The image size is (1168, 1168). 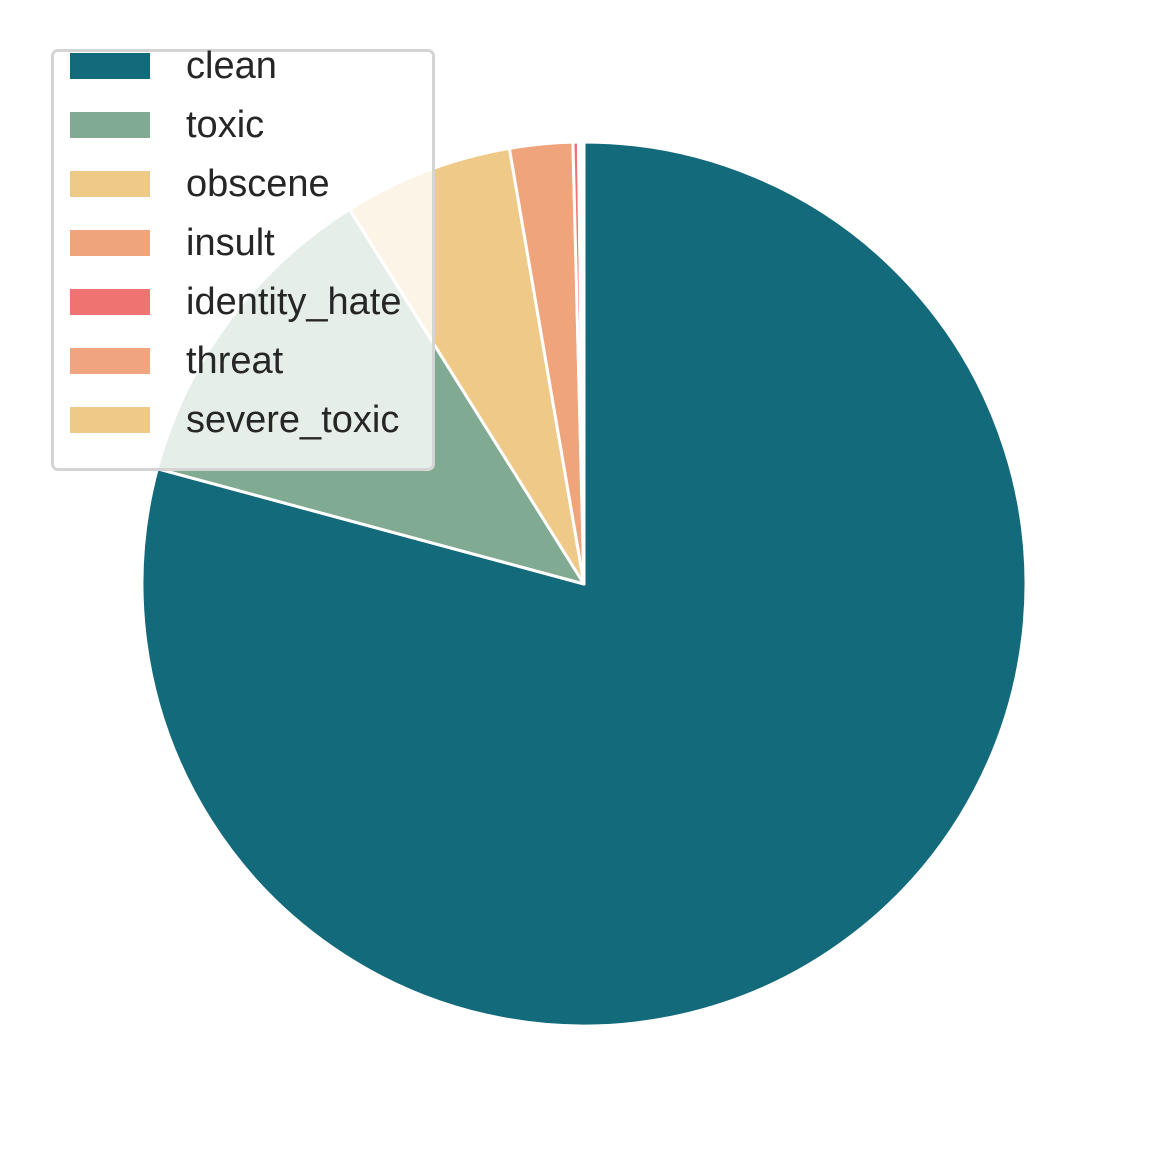 I want to click on legend-label: identity_hate, so click(x=294, y=302).